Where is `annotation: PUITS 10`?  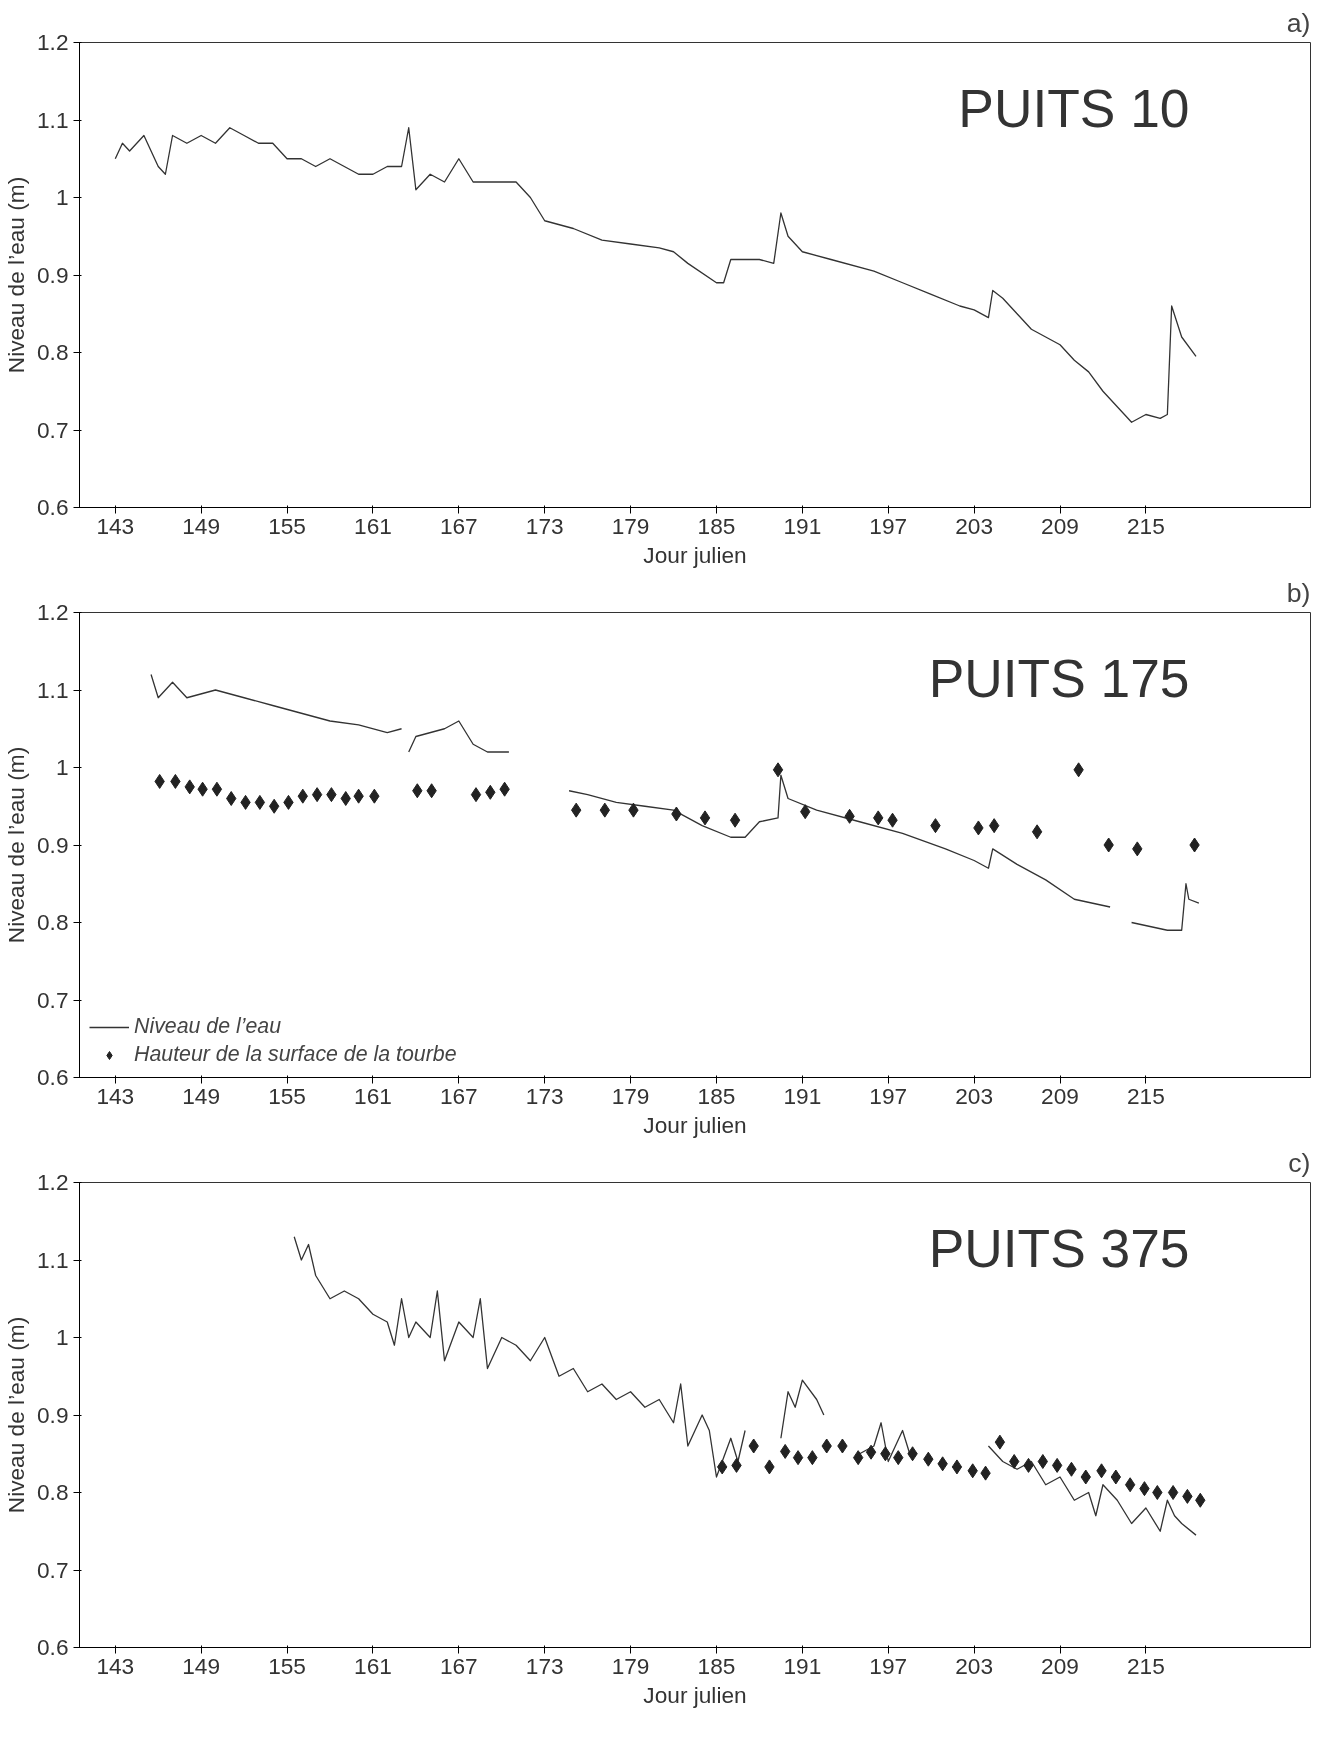 annotation: PUITS 10 is located at coordinates (1074, 108).